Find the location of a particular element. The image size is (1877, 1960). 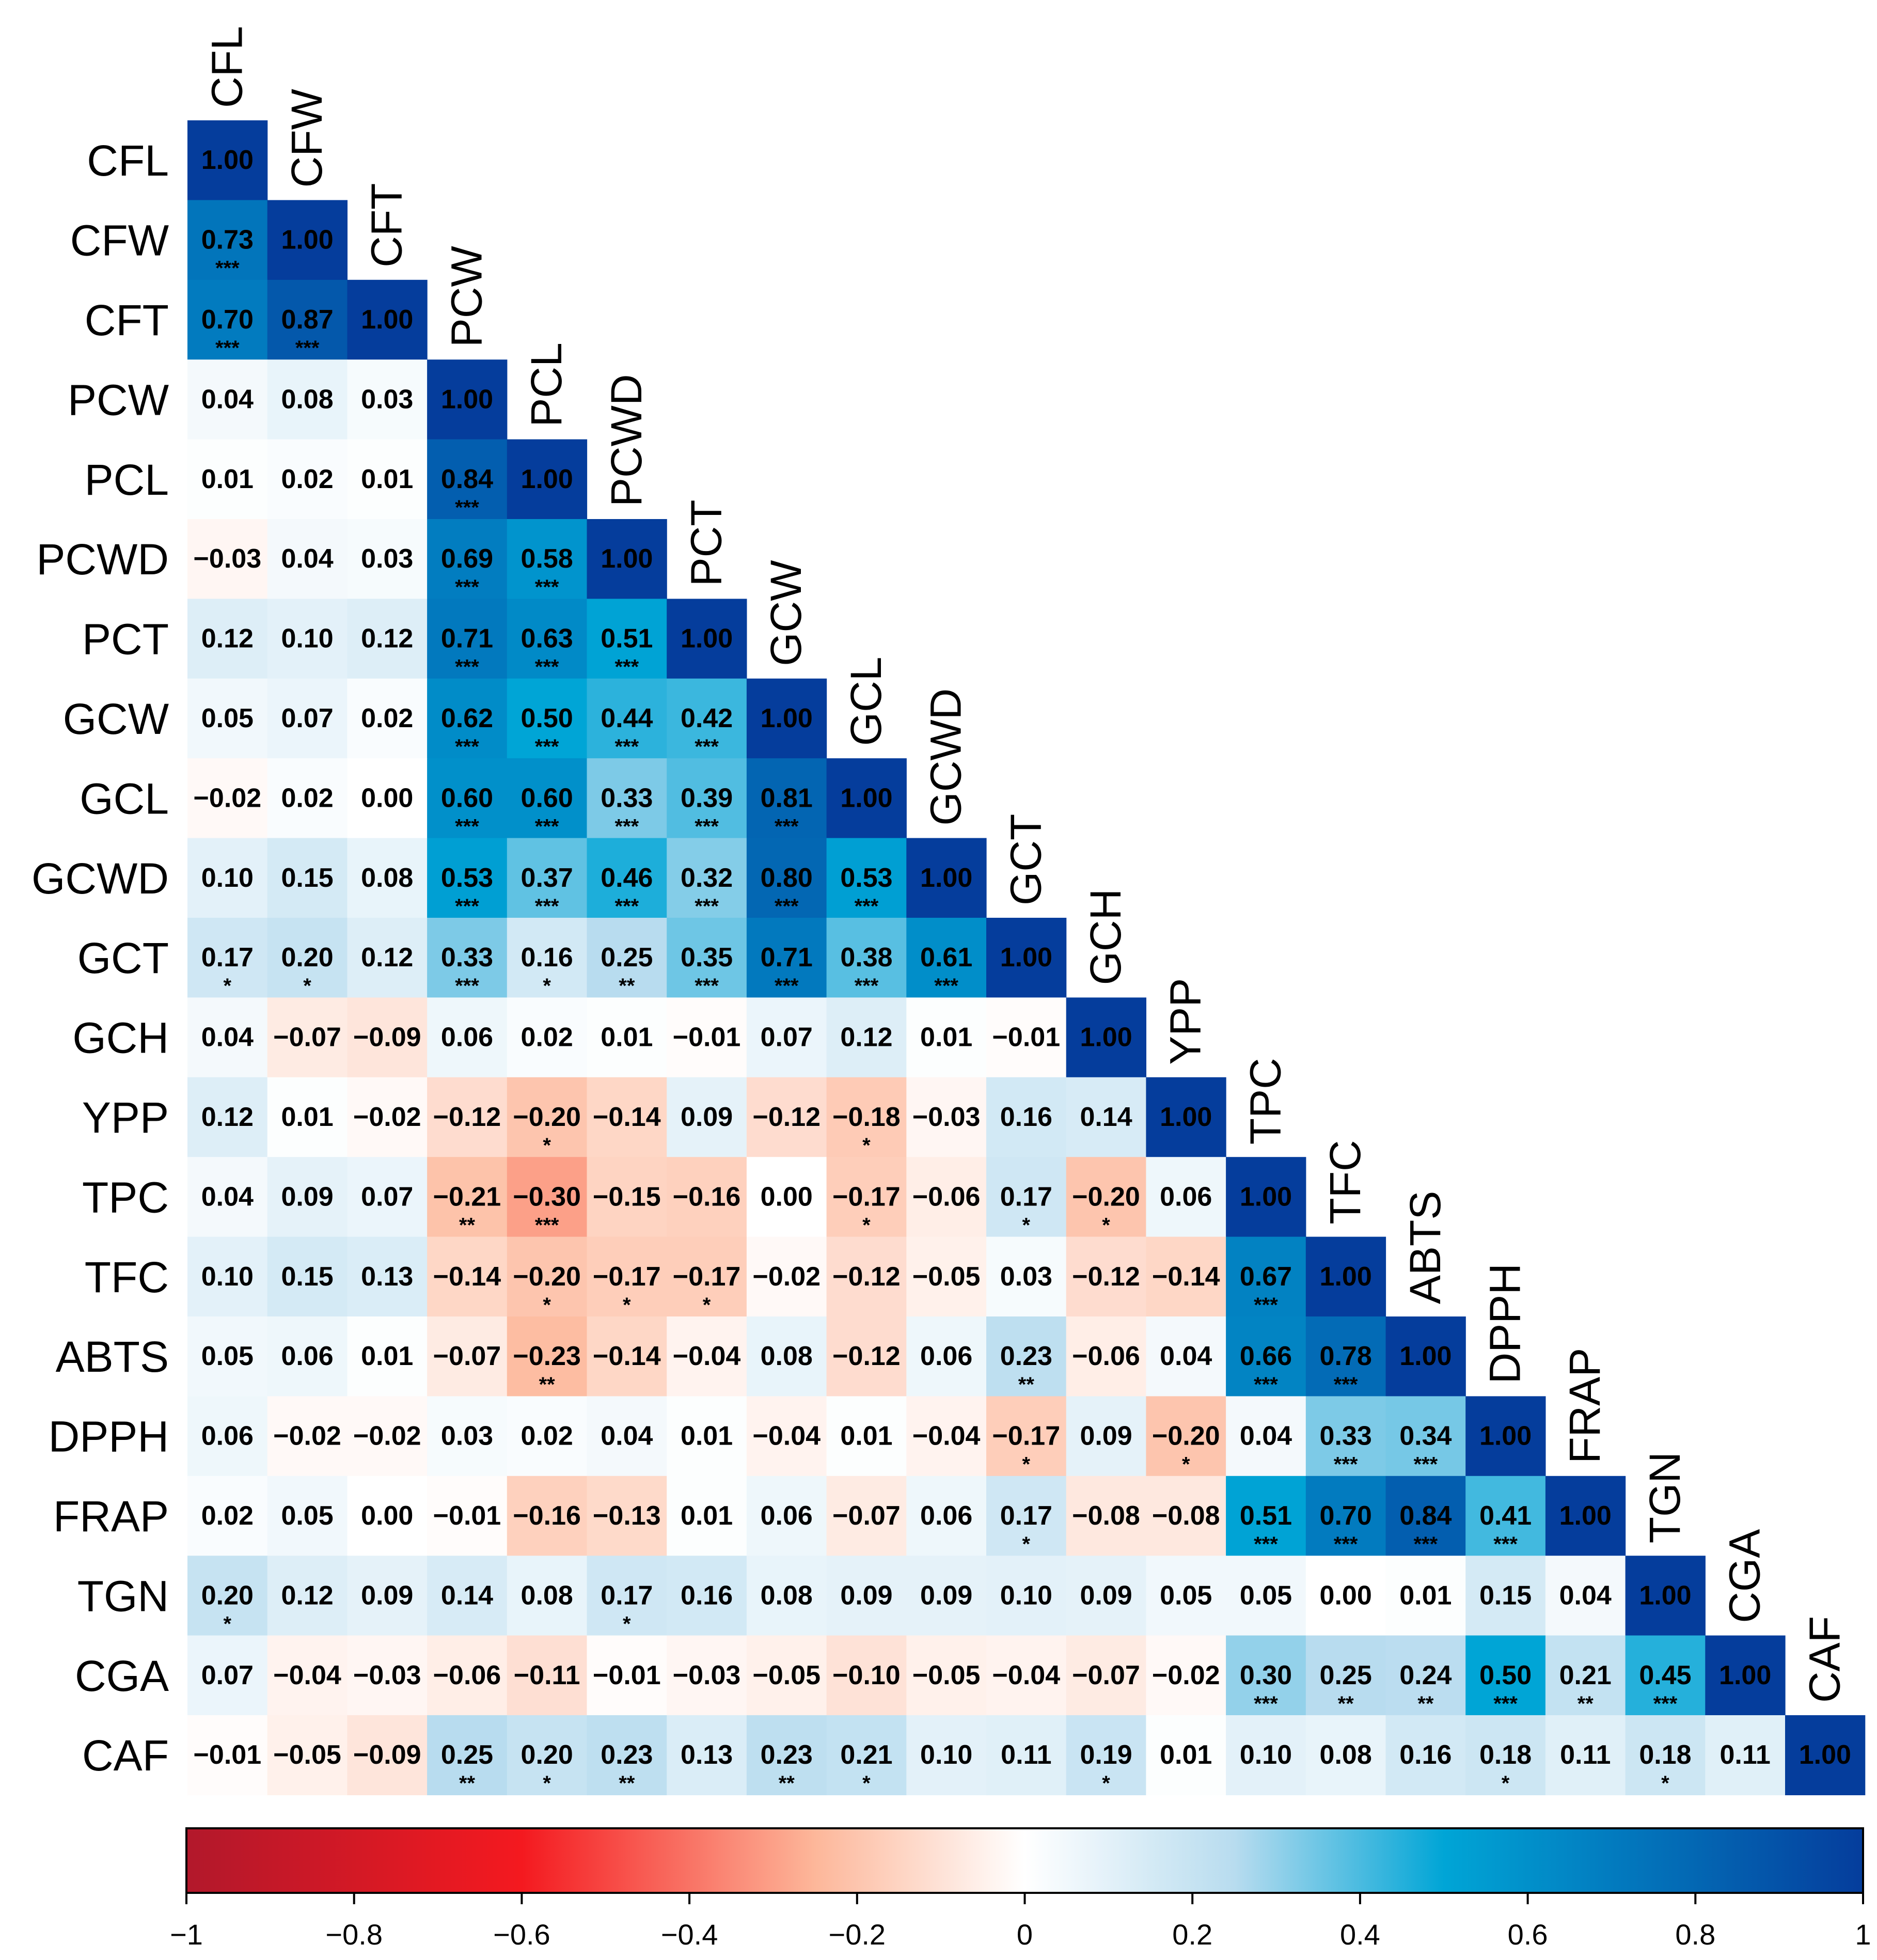

cell-value-dpph-dpph: 1.00 is located at coordinates (1505, 1436).